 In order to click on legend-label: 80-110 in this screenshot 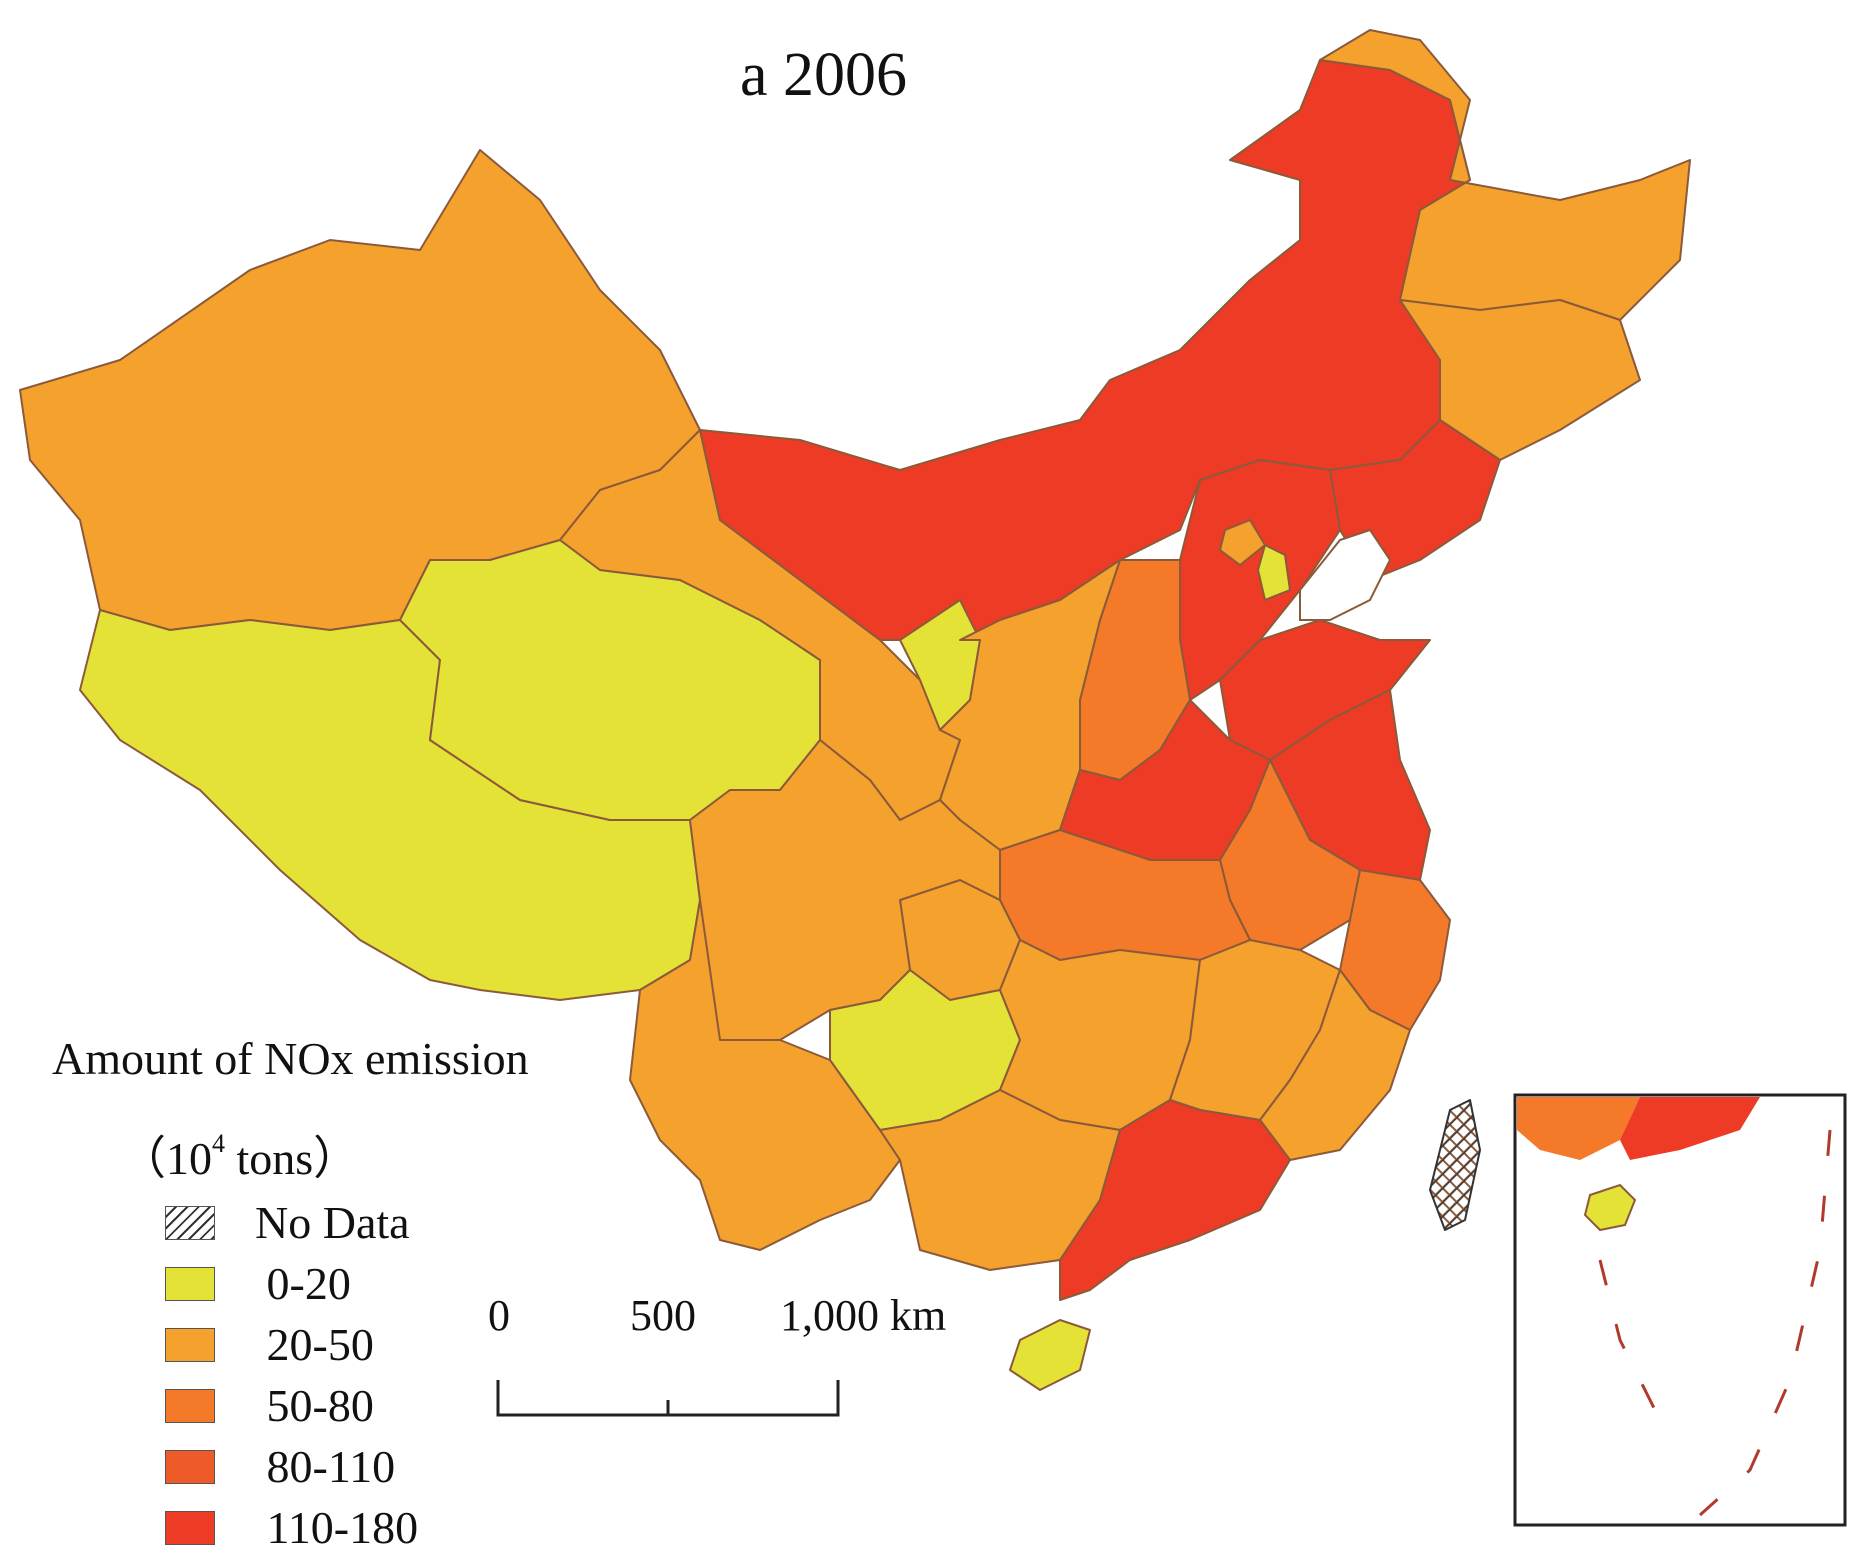, I will do `click(325, 1466)`.